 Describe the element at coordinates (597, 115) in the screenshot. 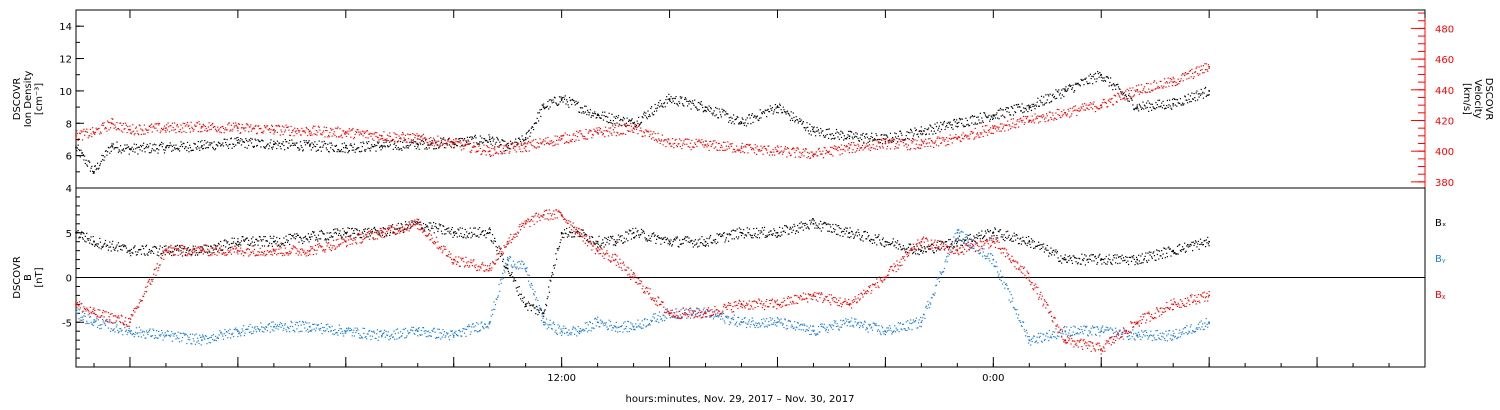

I see `density-point` at that location.